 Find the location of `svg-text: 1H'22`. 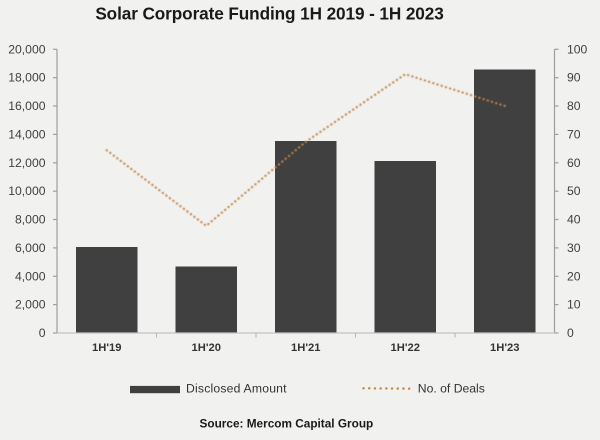

svg-text: 1H'22 is located at coordinates (405, 348).